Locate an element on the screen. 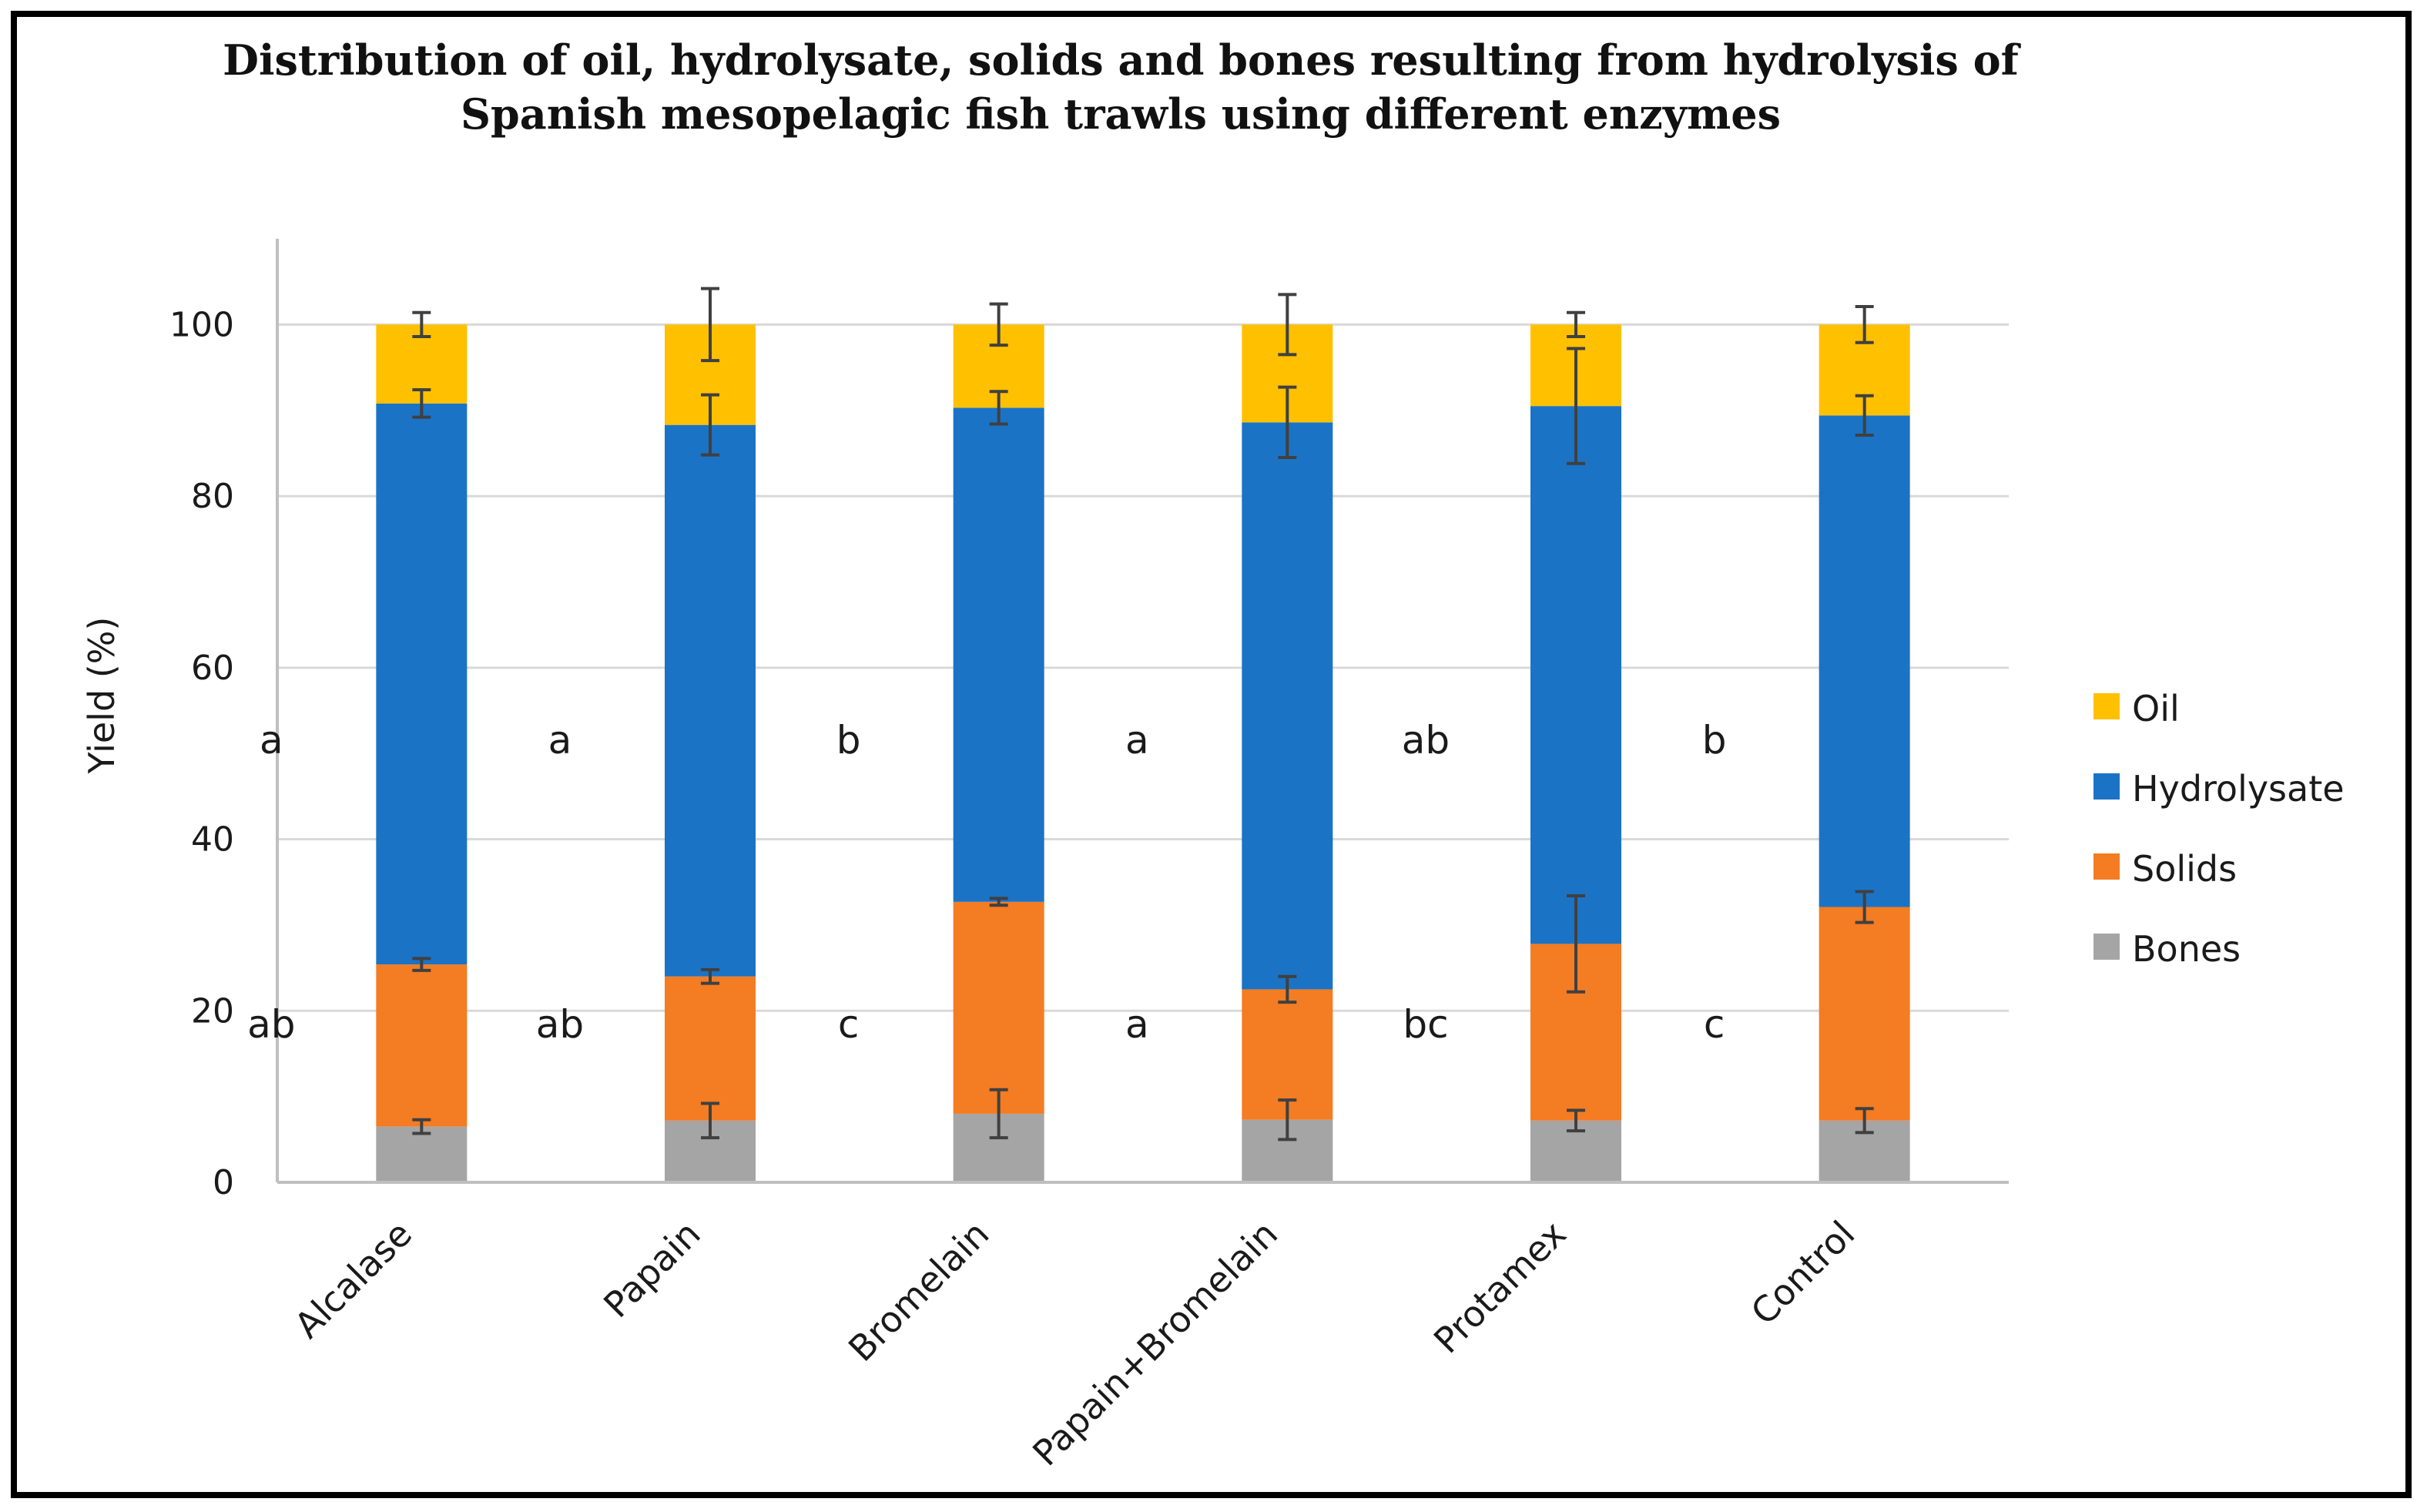  legend-label: Hydrolysate is located at coordinates (2238, 789).